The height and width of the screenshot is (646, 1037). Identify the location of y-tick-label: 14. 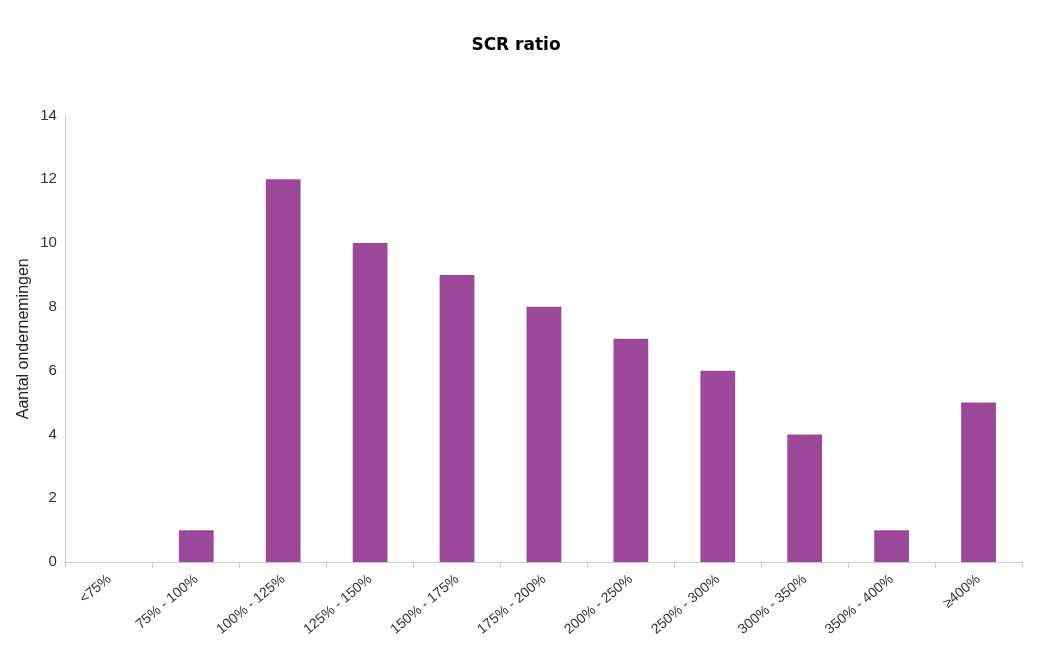
(48, 114).